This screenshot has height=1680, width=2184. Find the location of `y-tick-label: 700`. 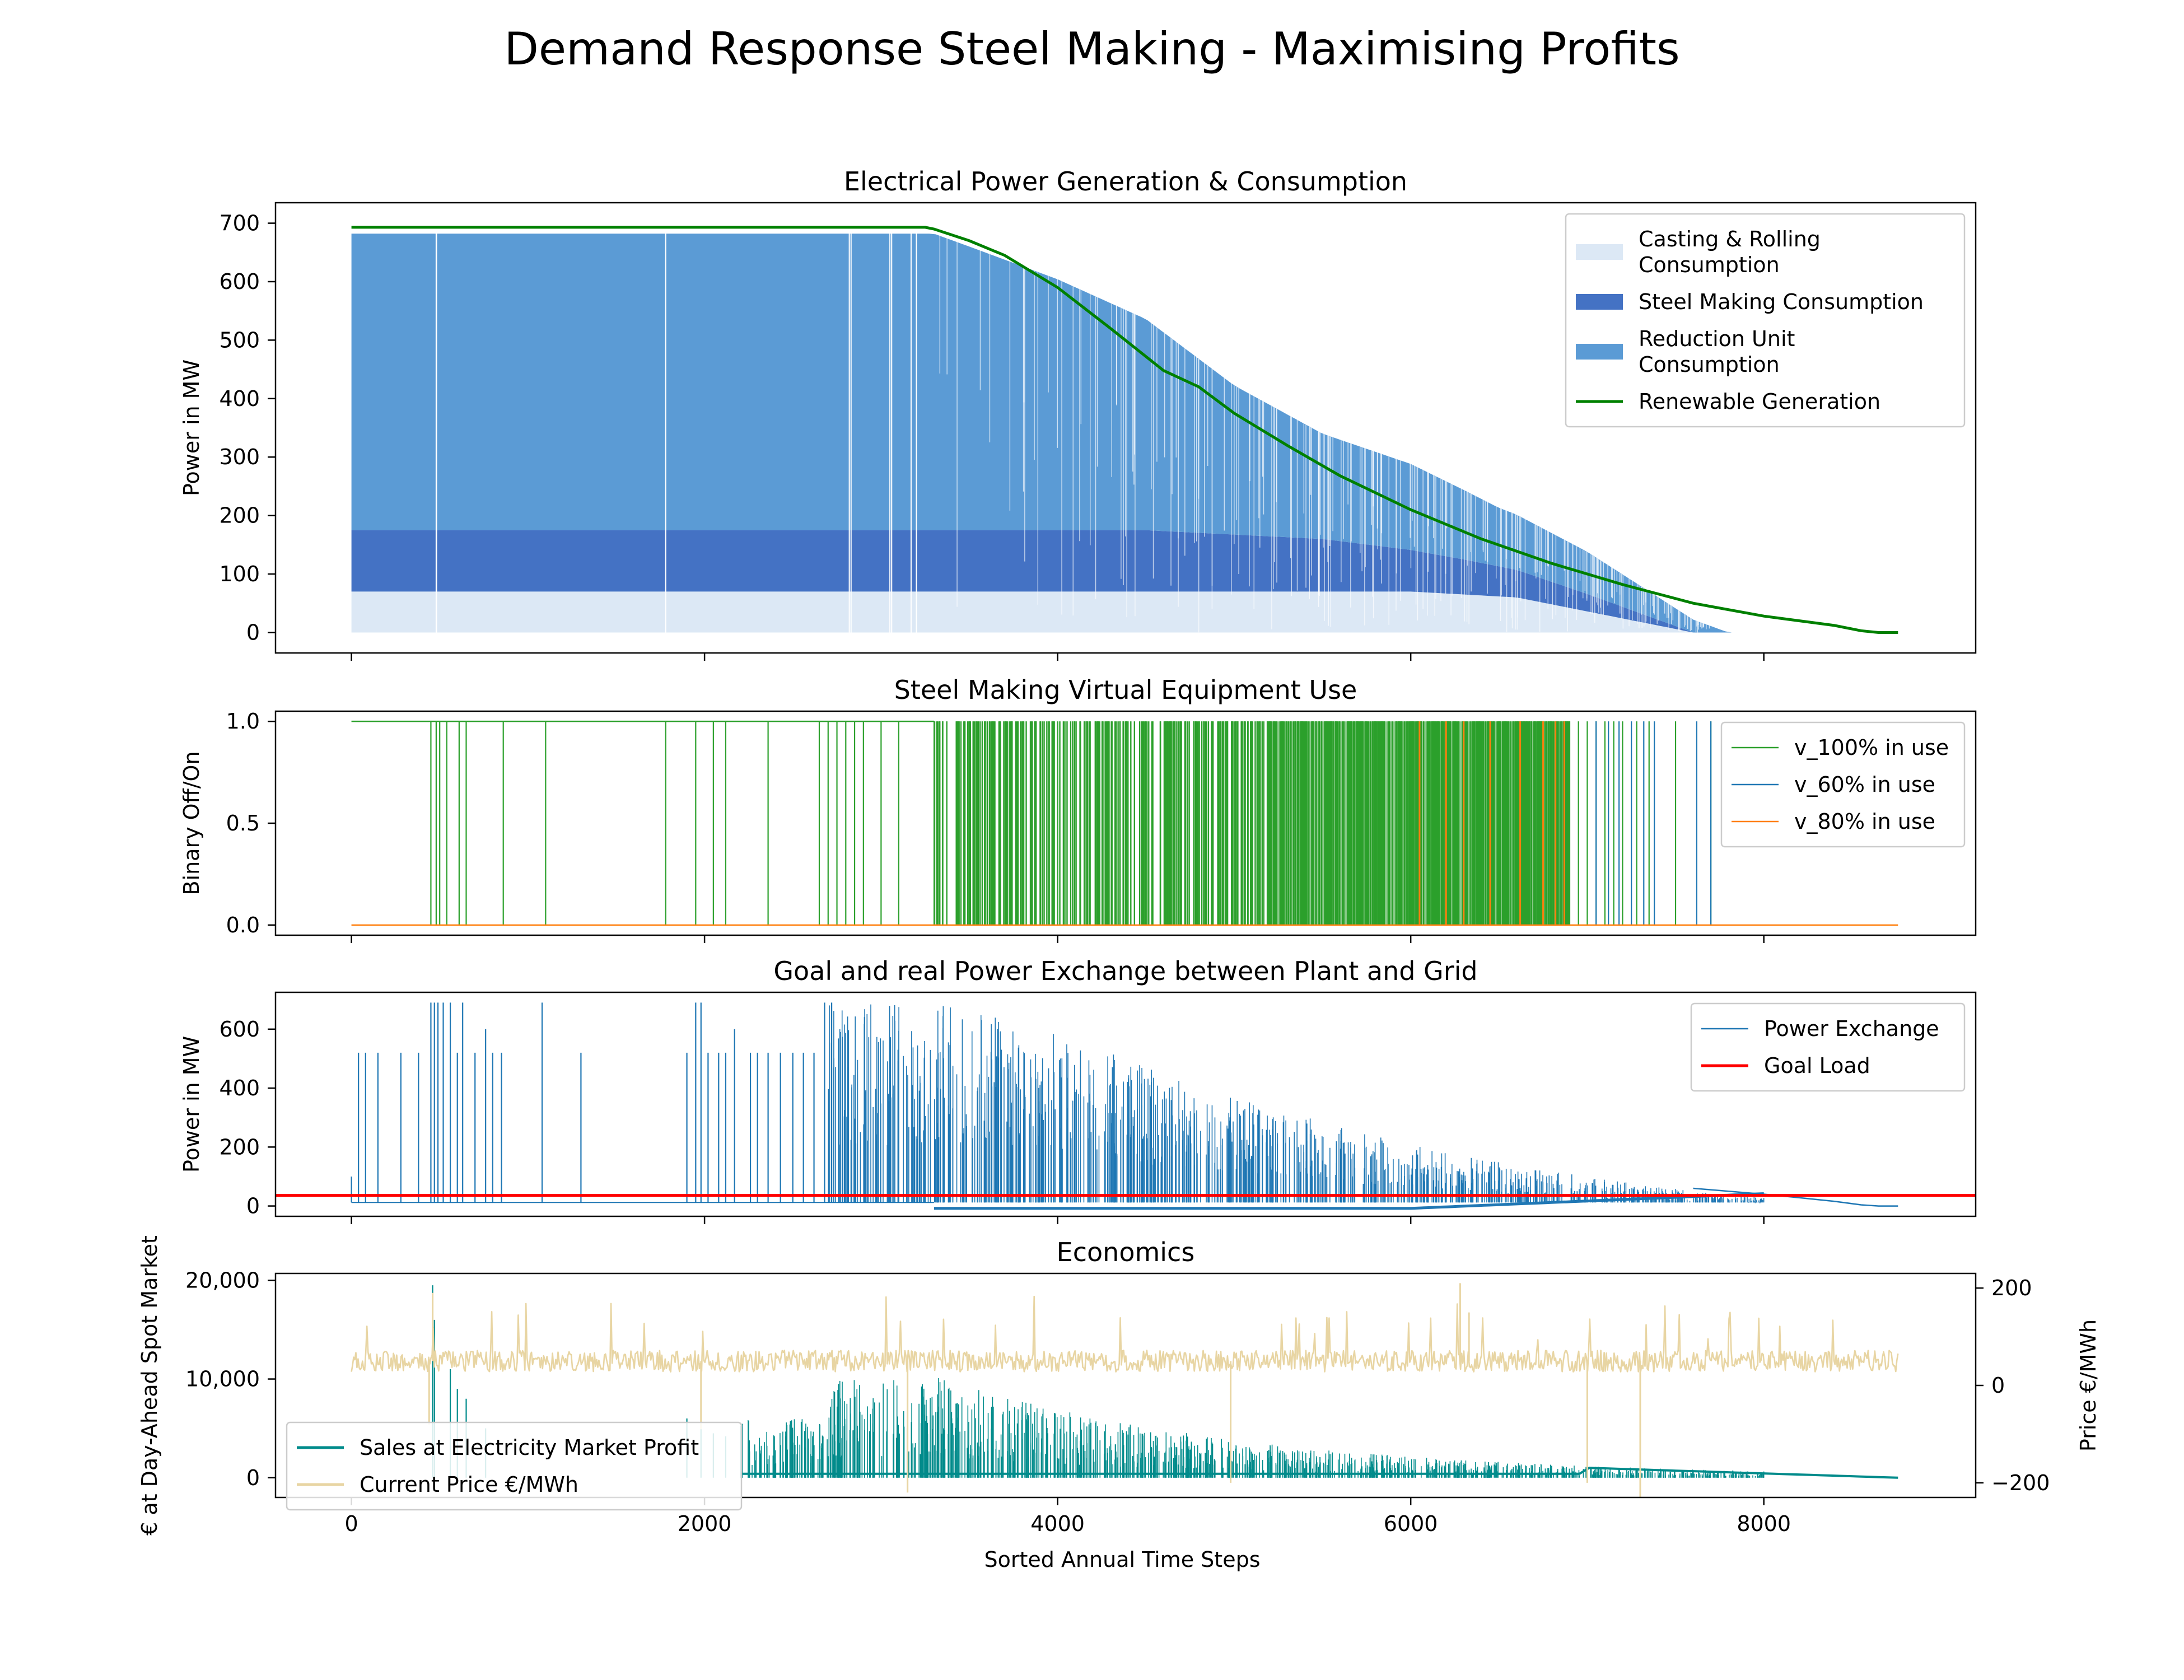

y-tick-label: 700 is located at coordinates (240, 224).